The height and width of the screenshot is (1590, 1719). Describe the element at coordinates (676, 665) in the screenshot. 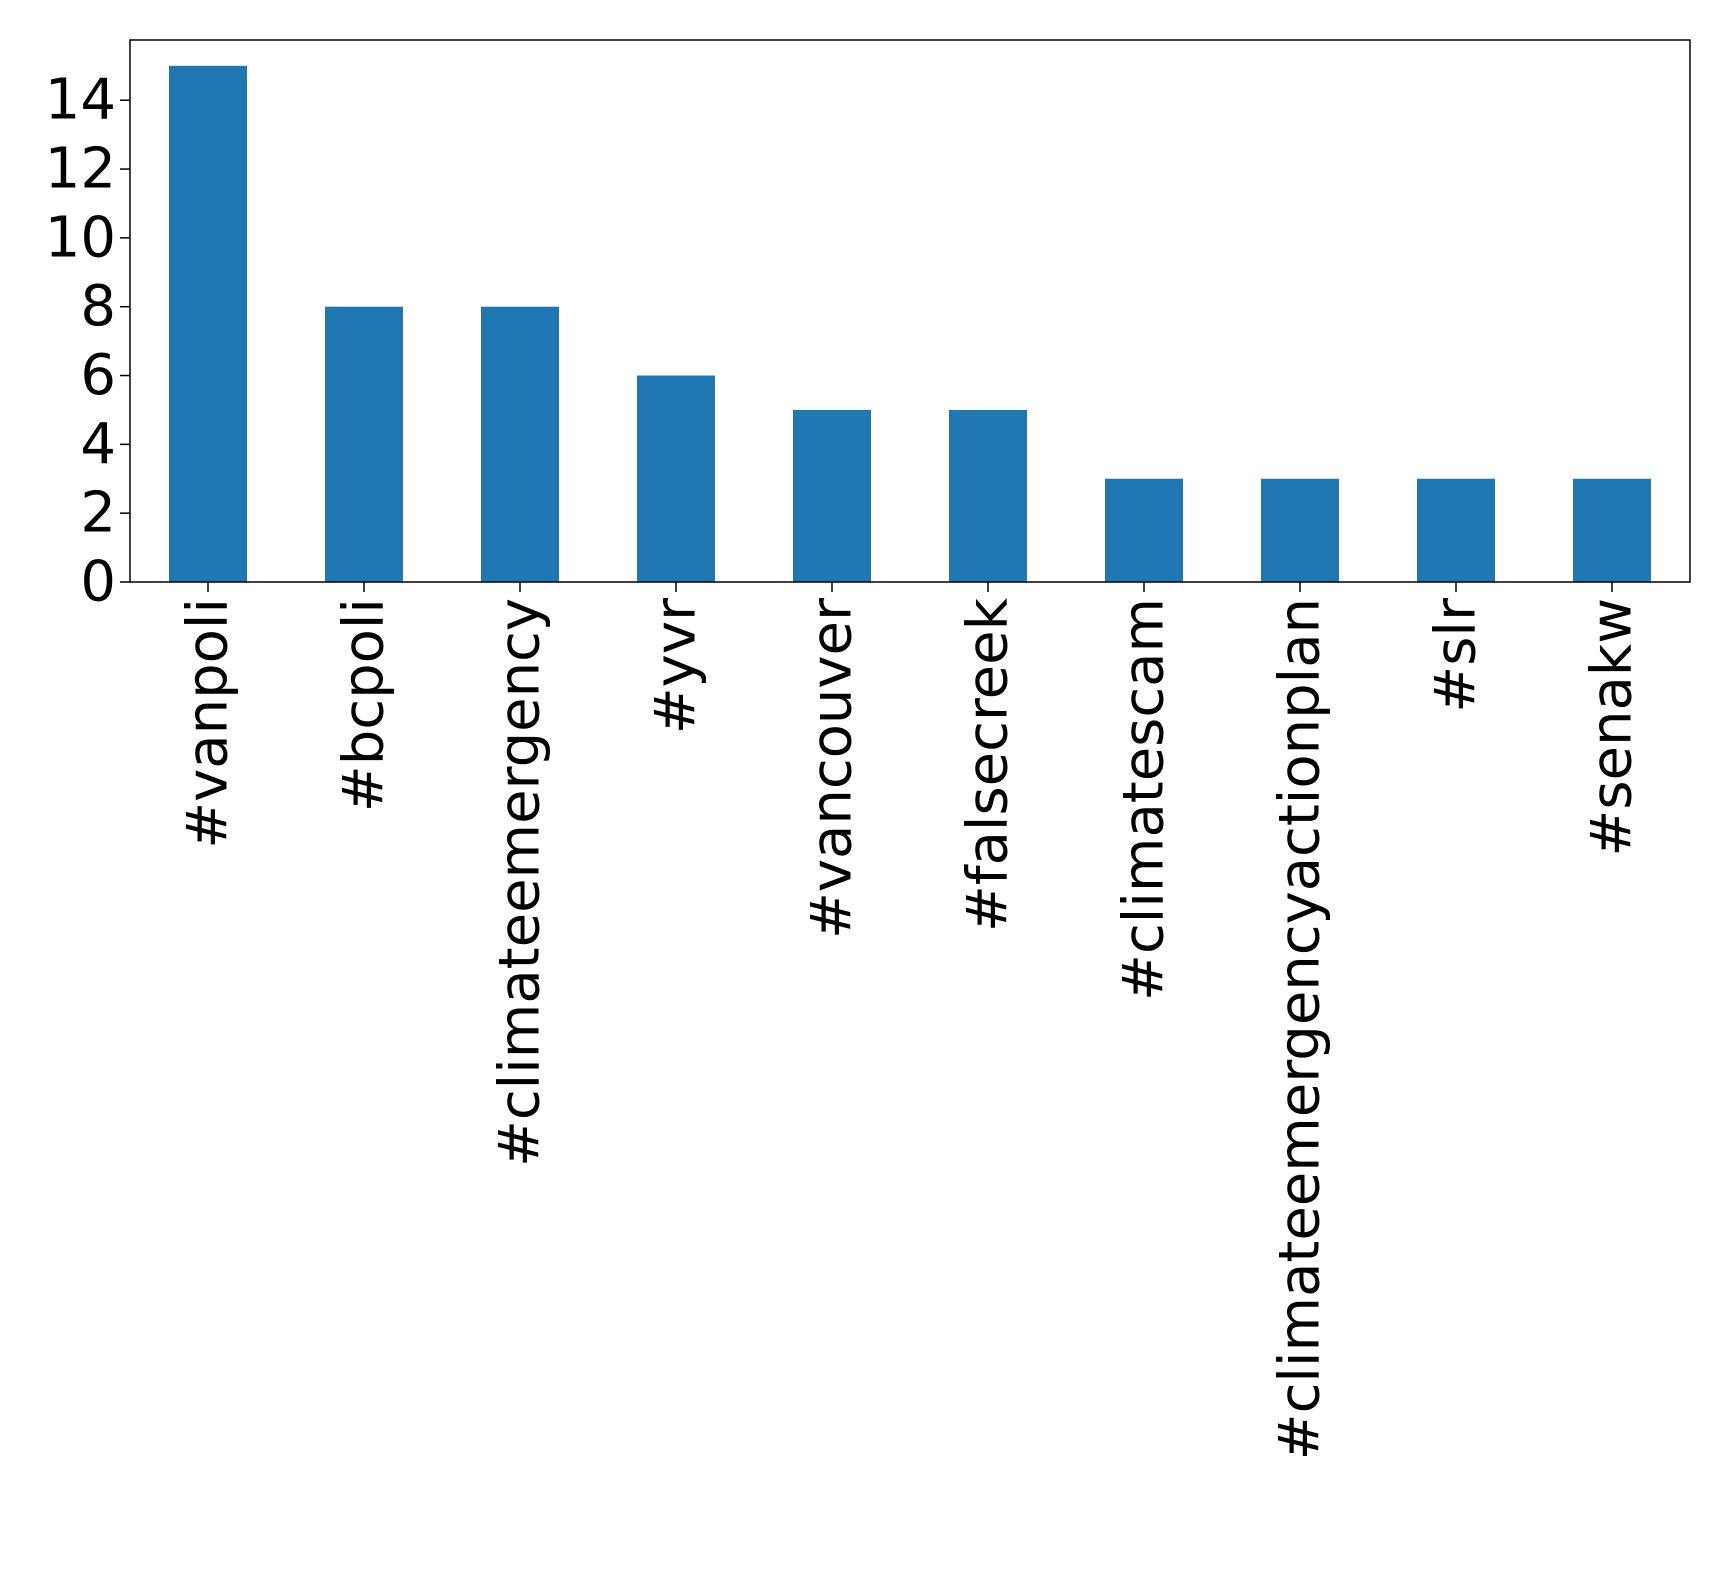

I see `x-tick-label: #yvr` at that location.